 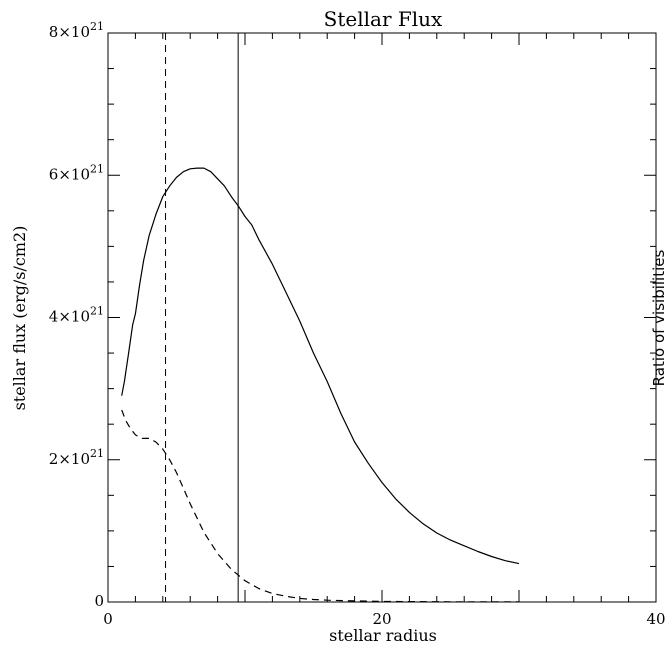 I want to click on chart-title: Stellar Flux, so click(x=383, y=19).